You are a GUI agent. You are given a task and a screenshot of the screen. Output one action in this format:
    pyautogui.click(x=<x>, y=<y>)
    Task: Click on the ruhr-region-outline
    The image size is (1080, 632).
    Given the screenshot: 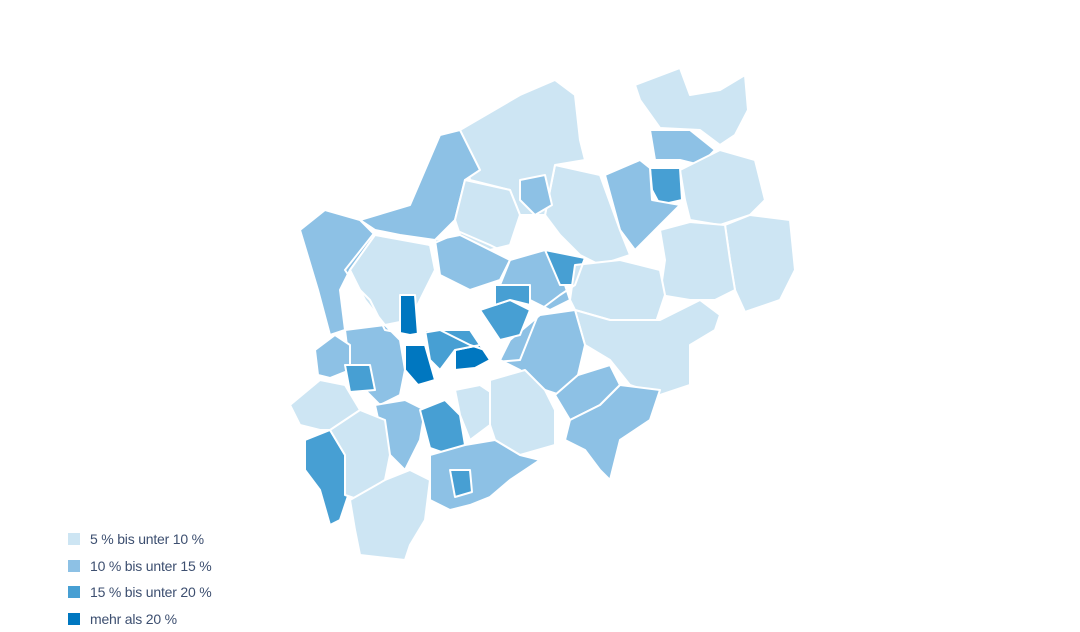 What is the action you would take?
    pyautogui.click(x=465, y=297)
    